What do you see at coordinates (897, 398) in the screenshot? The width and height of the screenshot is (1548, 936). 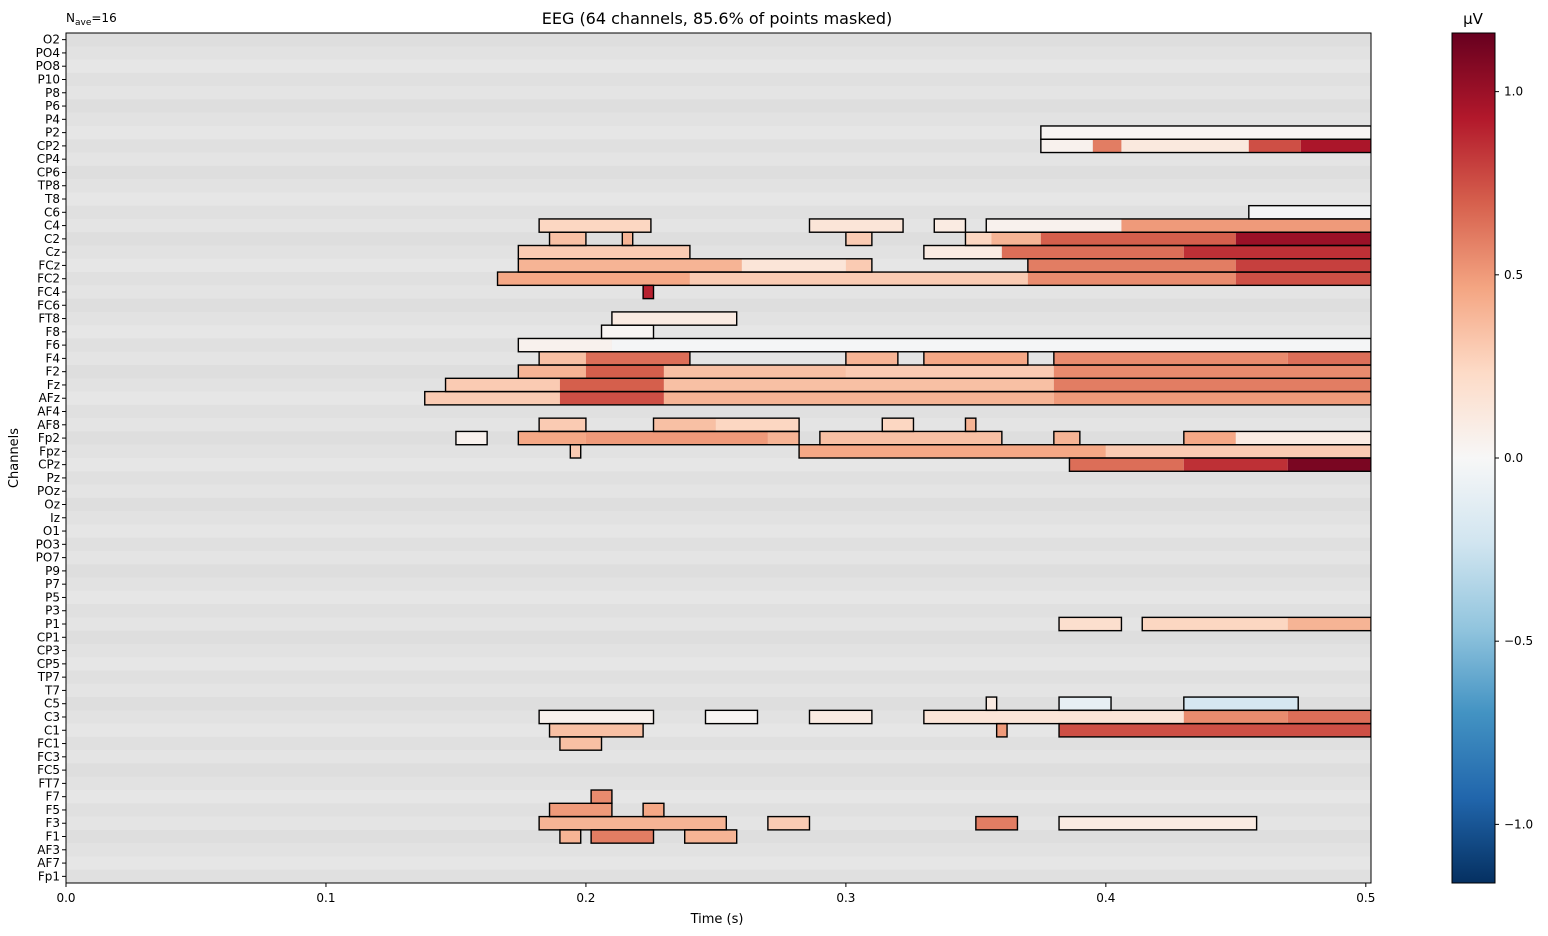 I see `sig-outline-AFz` at bounding box center [897, 398].